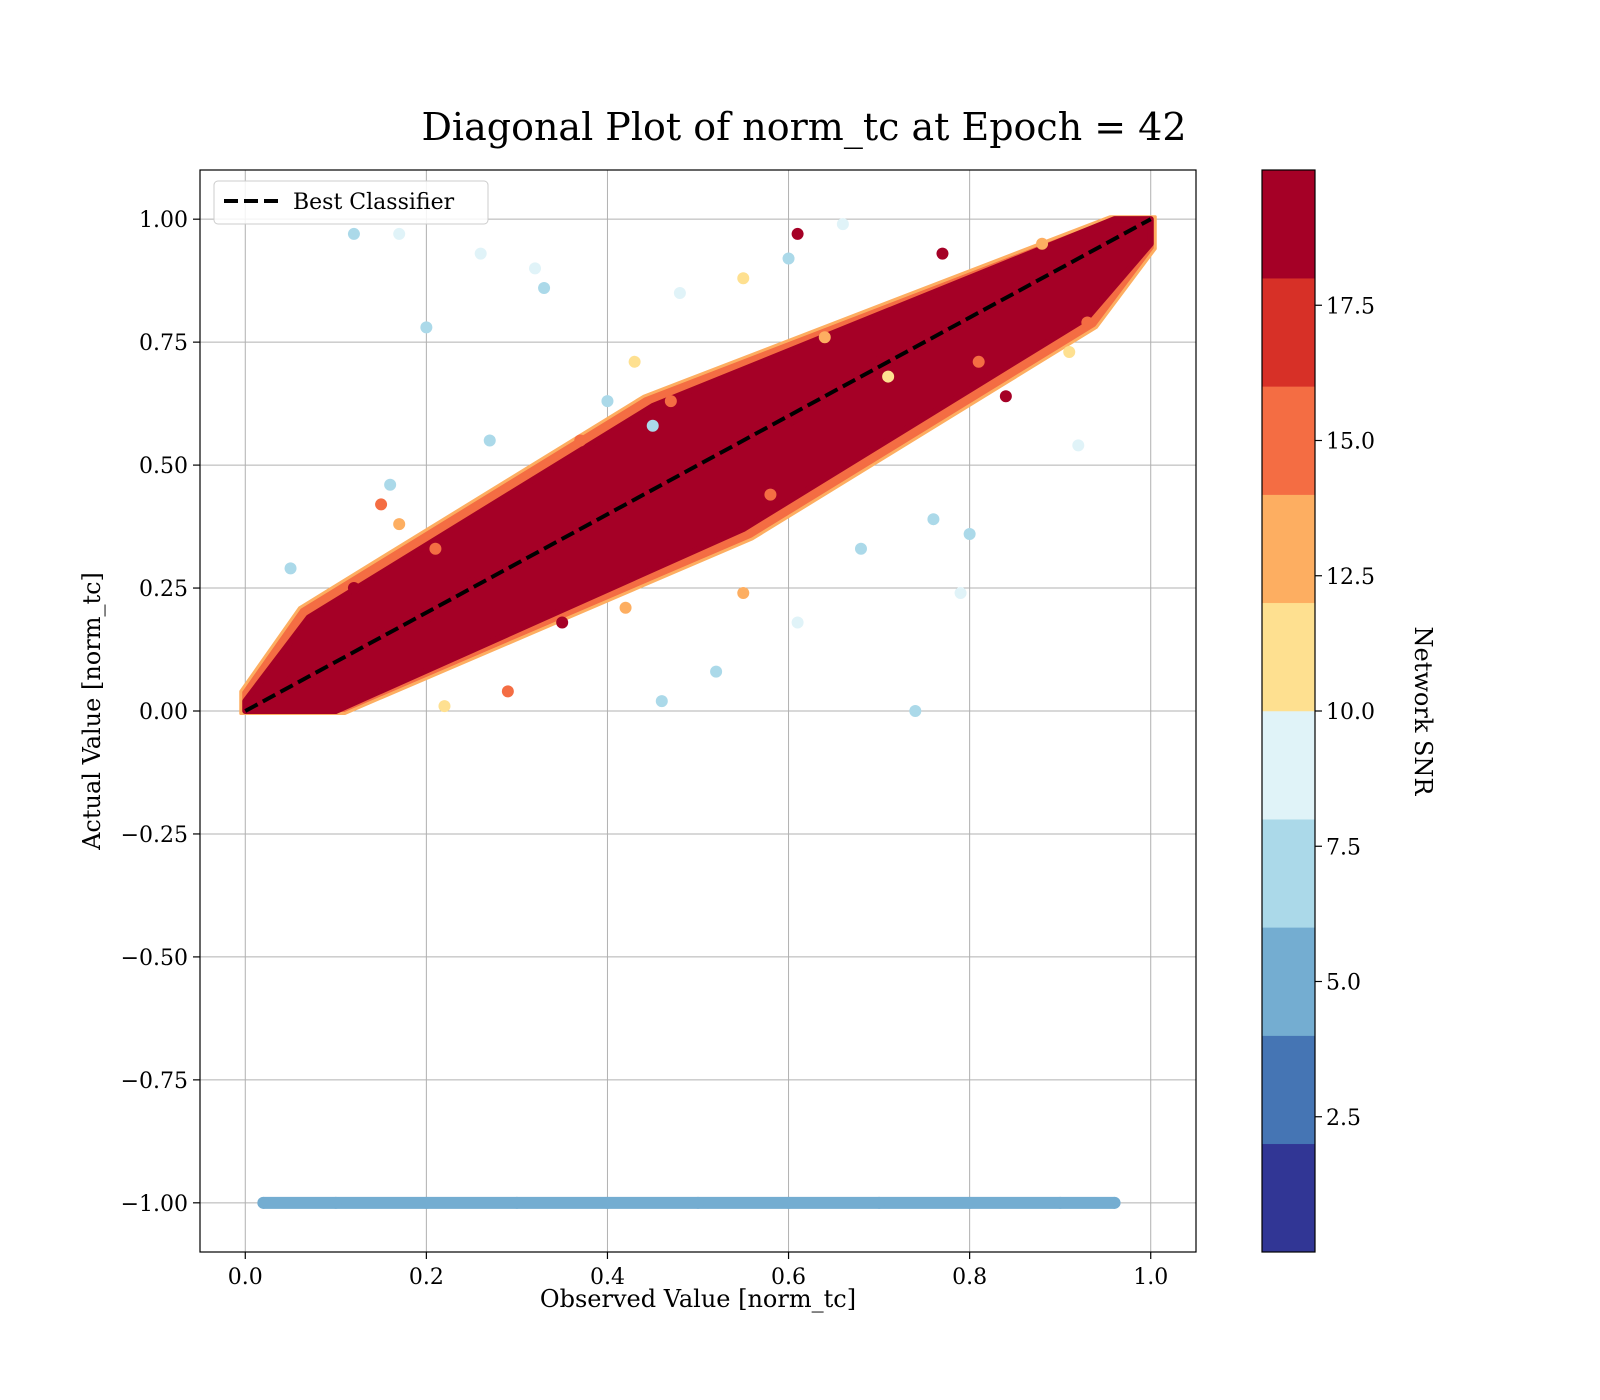  What do you see at coordinates (92, 711) in the screenshot?
I see `y-axis-label: Actual Value [norm_tc]` at bounding box center [92, 711].